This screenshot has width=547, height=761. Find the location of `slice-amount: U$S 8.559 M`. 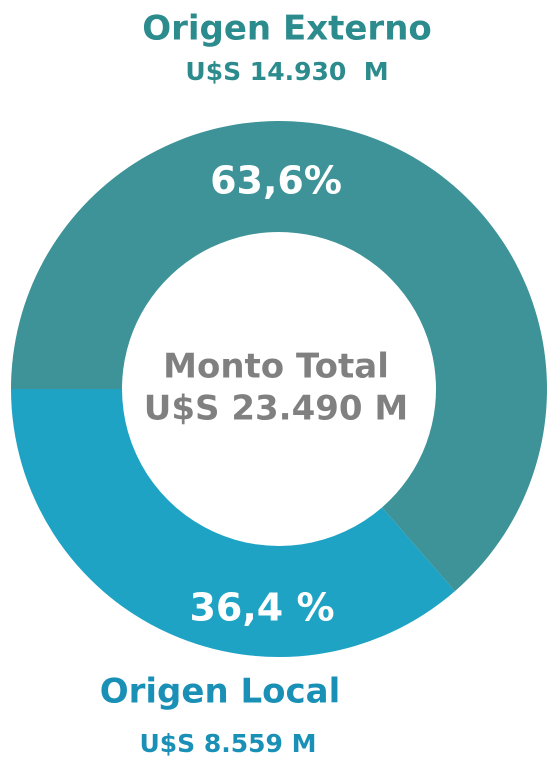

slice-amount: U$S 8.559 M is located at coordinates (227, 743).